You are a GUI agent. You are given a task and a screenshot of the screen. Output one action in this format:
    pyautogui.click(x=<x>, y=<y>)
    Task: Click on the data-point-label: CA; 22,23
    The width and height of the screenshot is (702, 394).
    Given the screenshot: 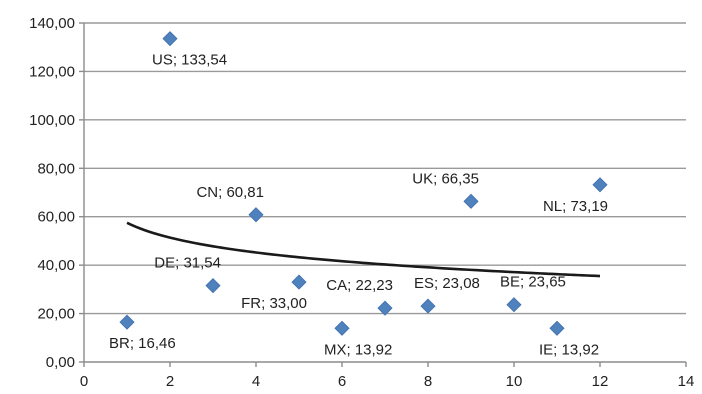 What is the action you would take?
    pyautogui.click(x=359, y=285)
    